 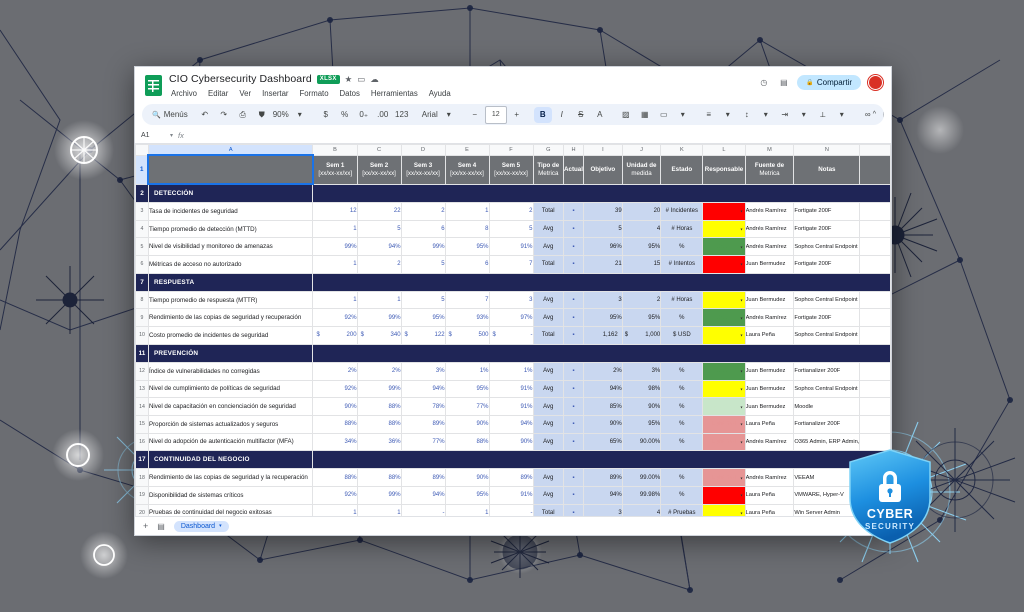 I want to click on actual-value-cell: 2%, so click(x=602, y=371).